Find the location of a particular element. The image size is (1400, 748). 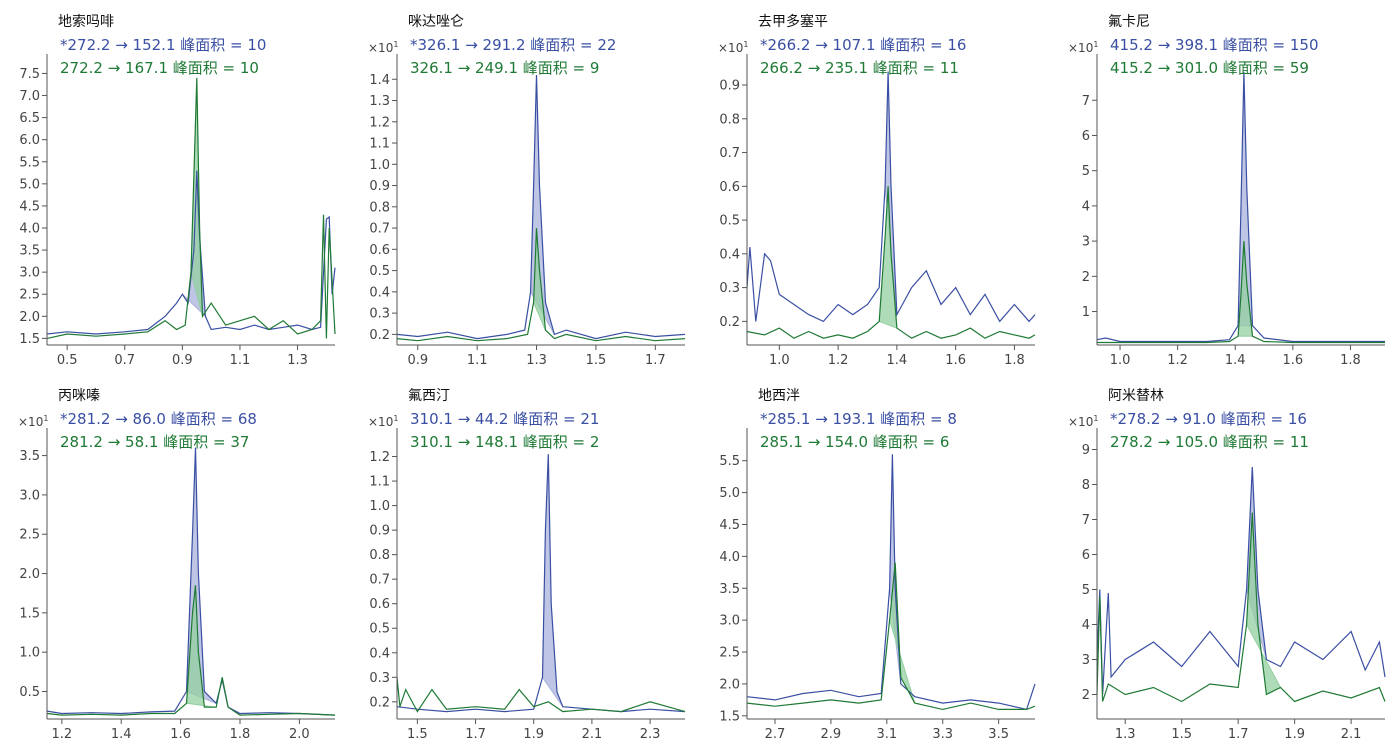

y-tick-label: 2 is located at coordinates (1086, 695).